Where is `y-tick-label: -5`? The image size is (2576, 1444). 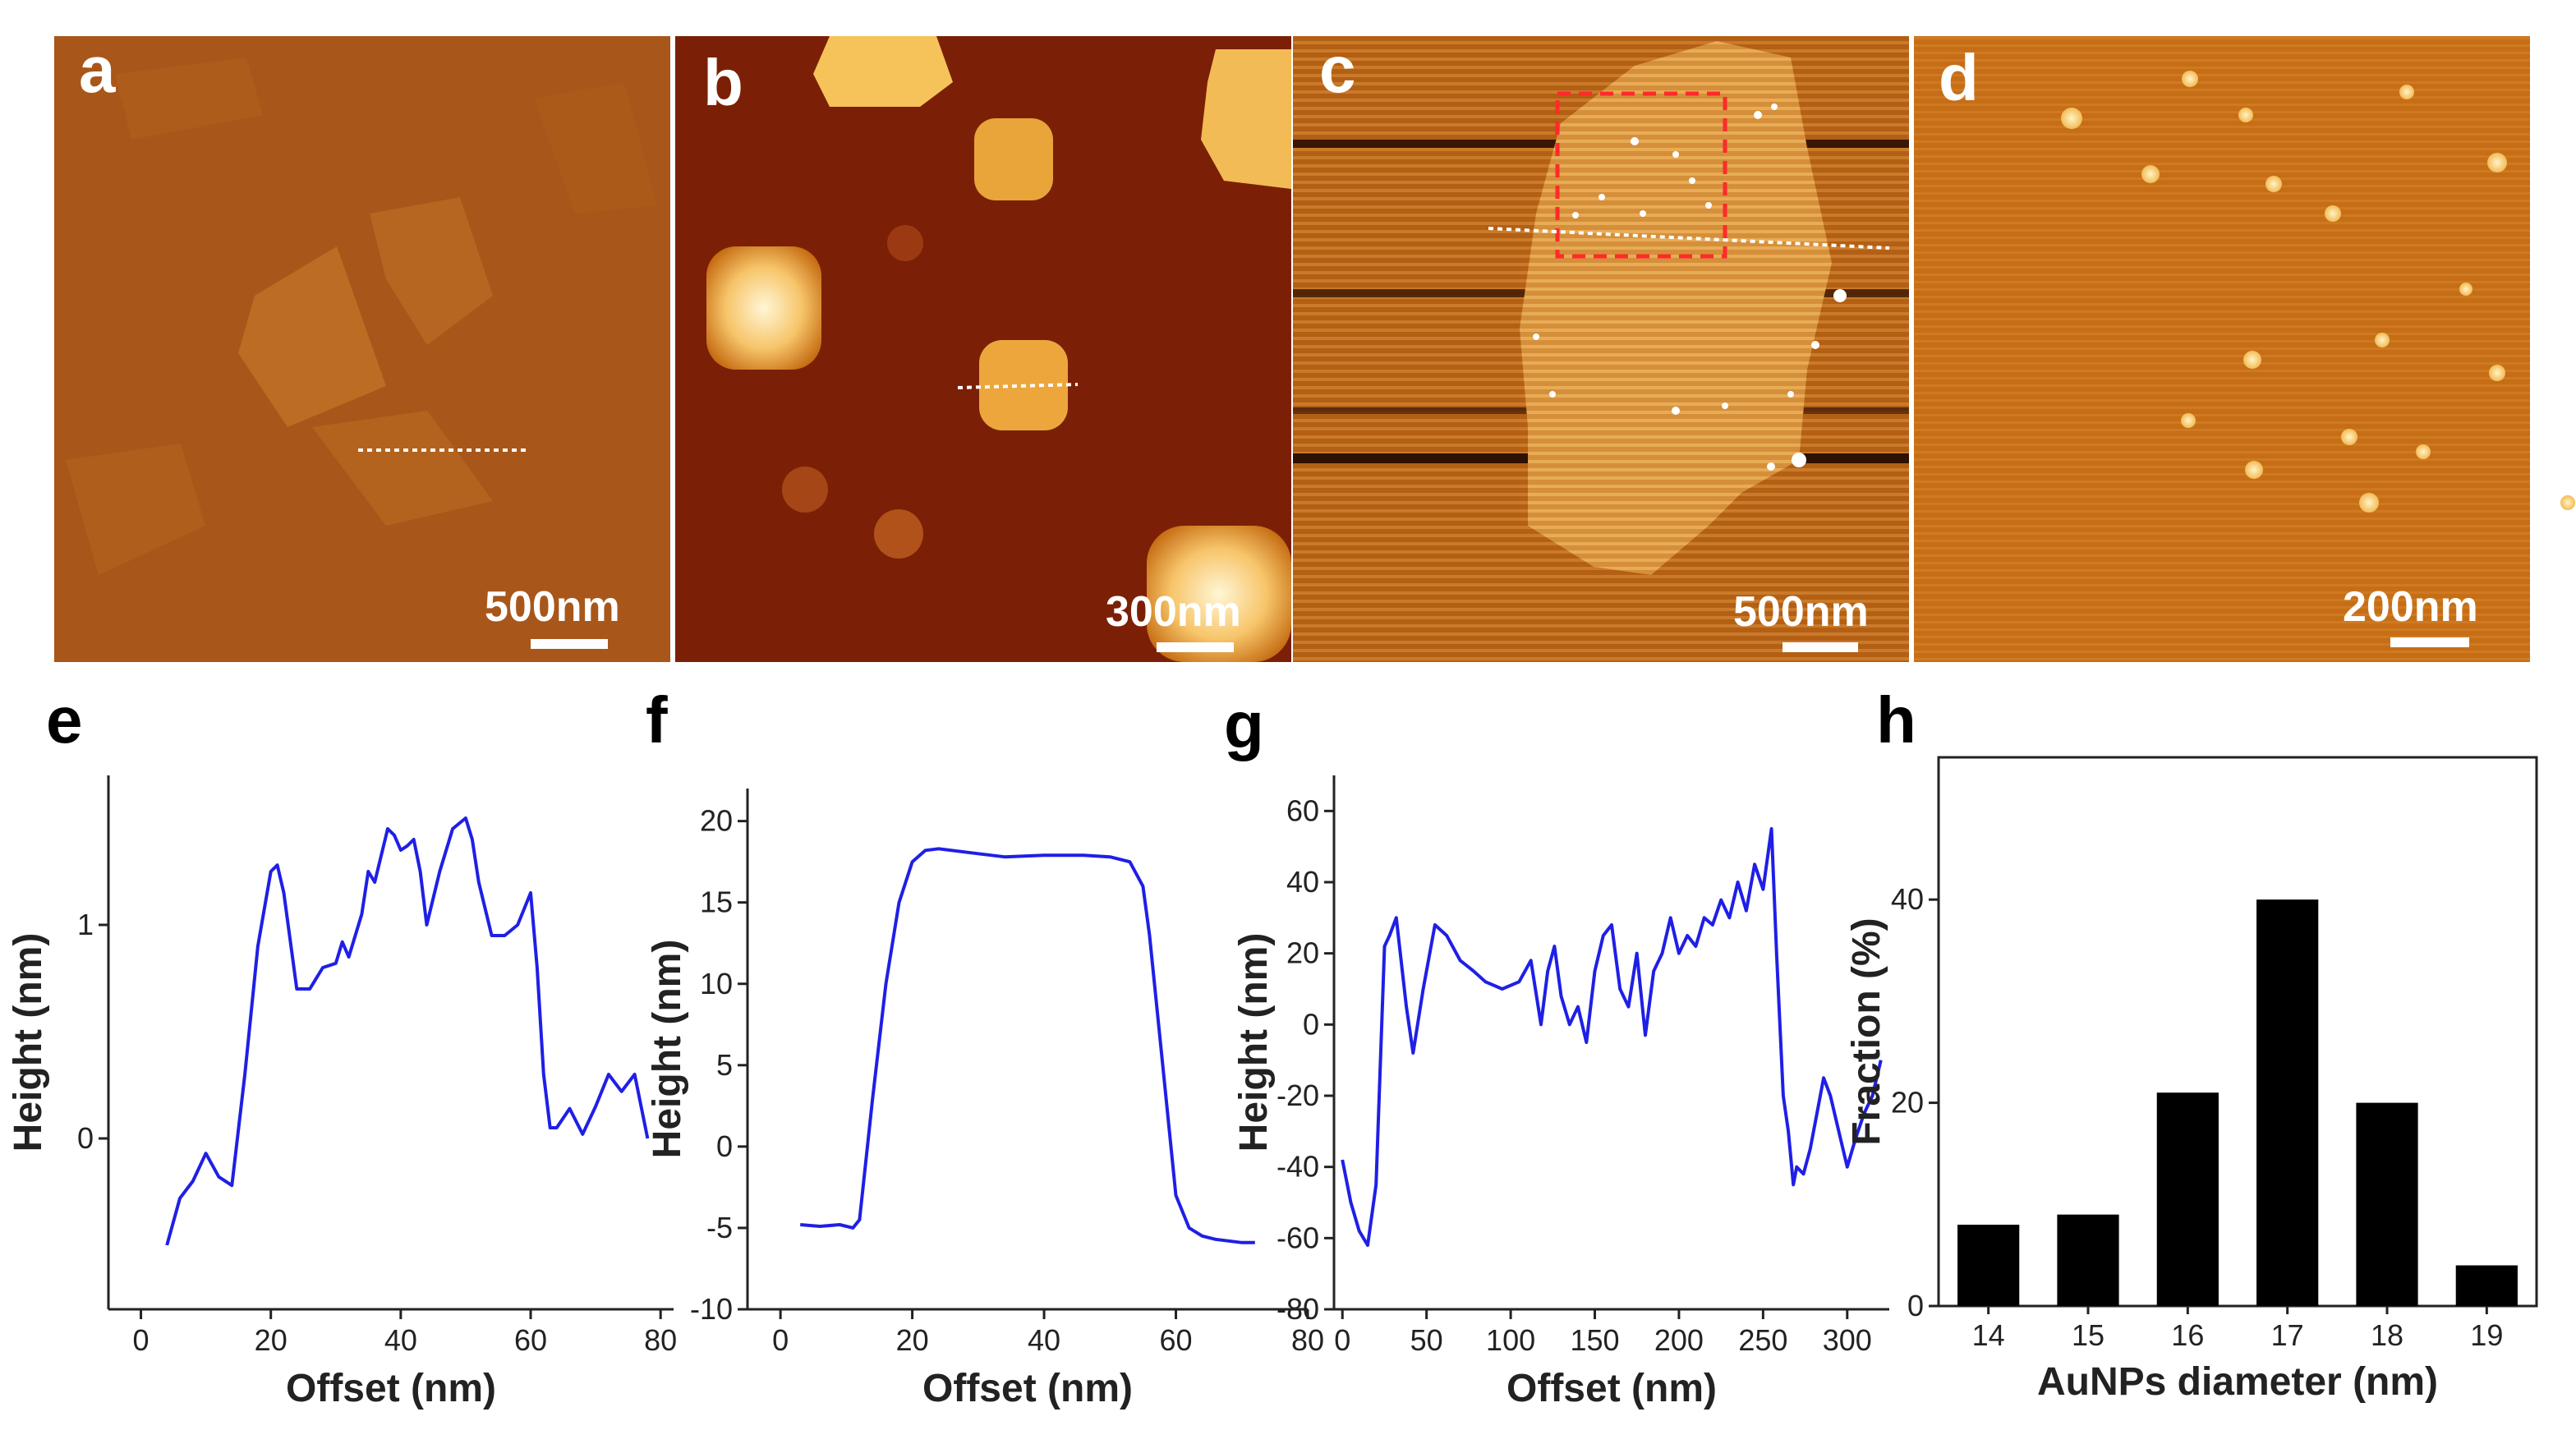 y-tick-label: -5 is located at coordinates (719, 1227).